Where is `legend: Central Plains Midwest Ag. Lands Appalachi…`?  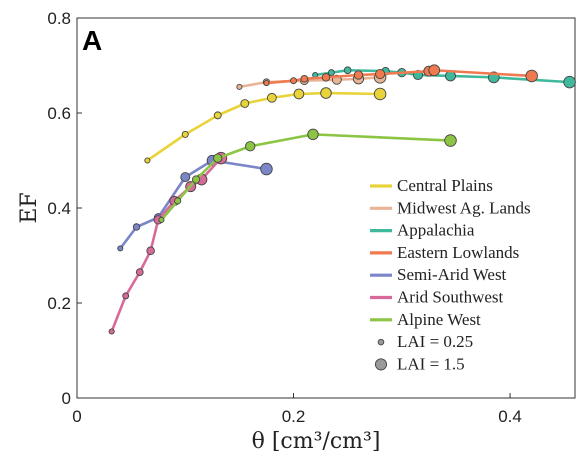
legend: Central Plains Midwest Ag. Lands Appalachi… is located at coordinates (450, 274).